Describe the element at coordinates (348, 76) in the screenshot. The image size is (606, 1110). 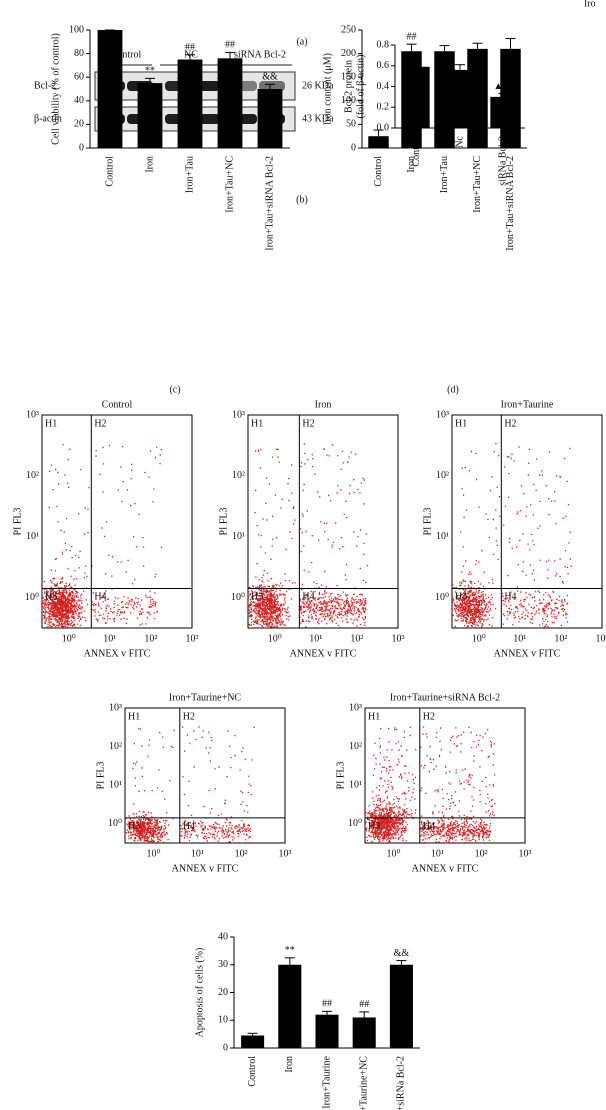
I see `y-tick-label: 150` at that location.